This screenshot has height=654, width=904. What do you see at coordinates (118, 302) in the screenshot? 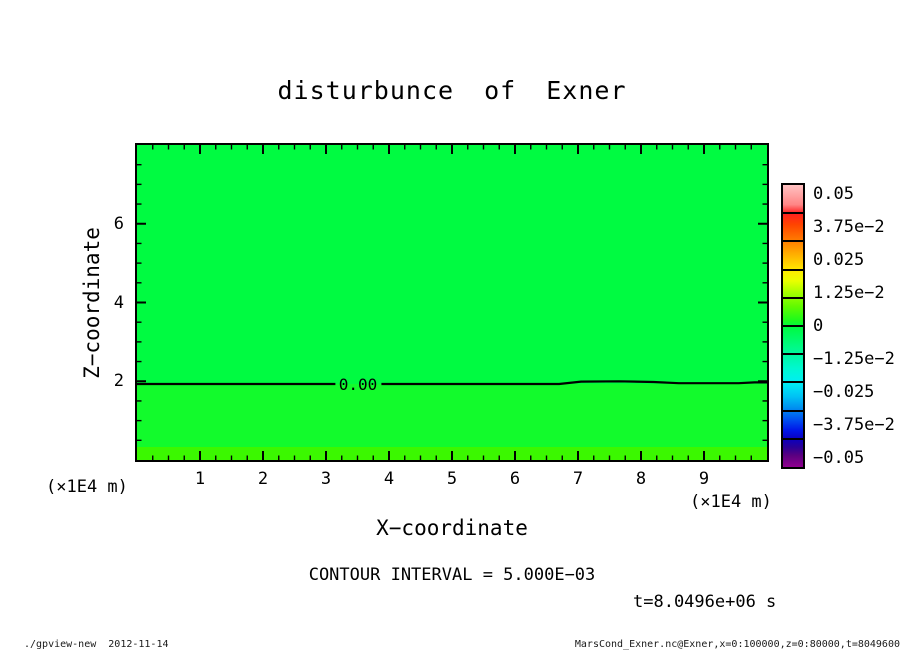
I see `y-tick-label: 4` at bounding box center [118, 302].